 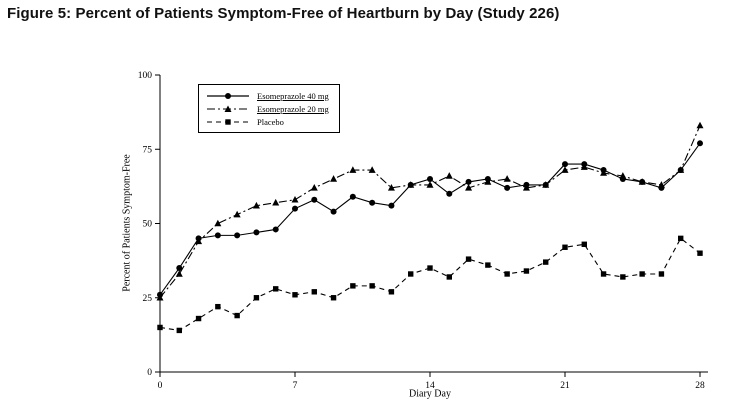 I want to click on legend-item-label: Placebo, so click(x=270, y=121).